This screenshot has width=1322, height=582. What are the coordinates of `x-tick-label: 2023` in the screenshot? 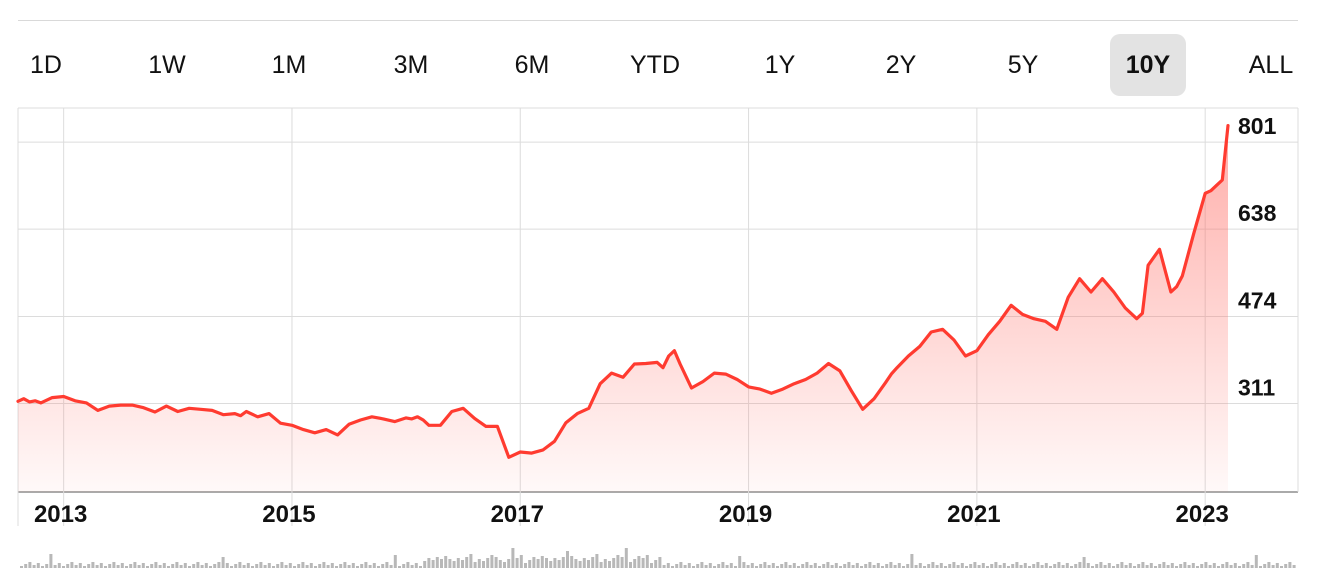 It's located at (1201, 514).